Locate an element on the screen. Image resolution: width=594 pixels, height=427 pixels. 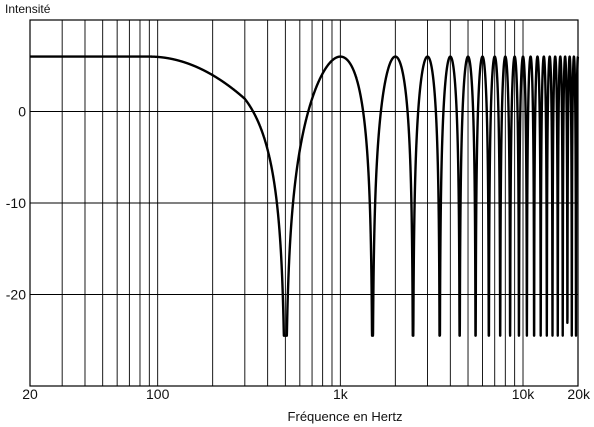
x-tick-labels: 20 100 1k 10k 20k is located at coordinates (306, 394).